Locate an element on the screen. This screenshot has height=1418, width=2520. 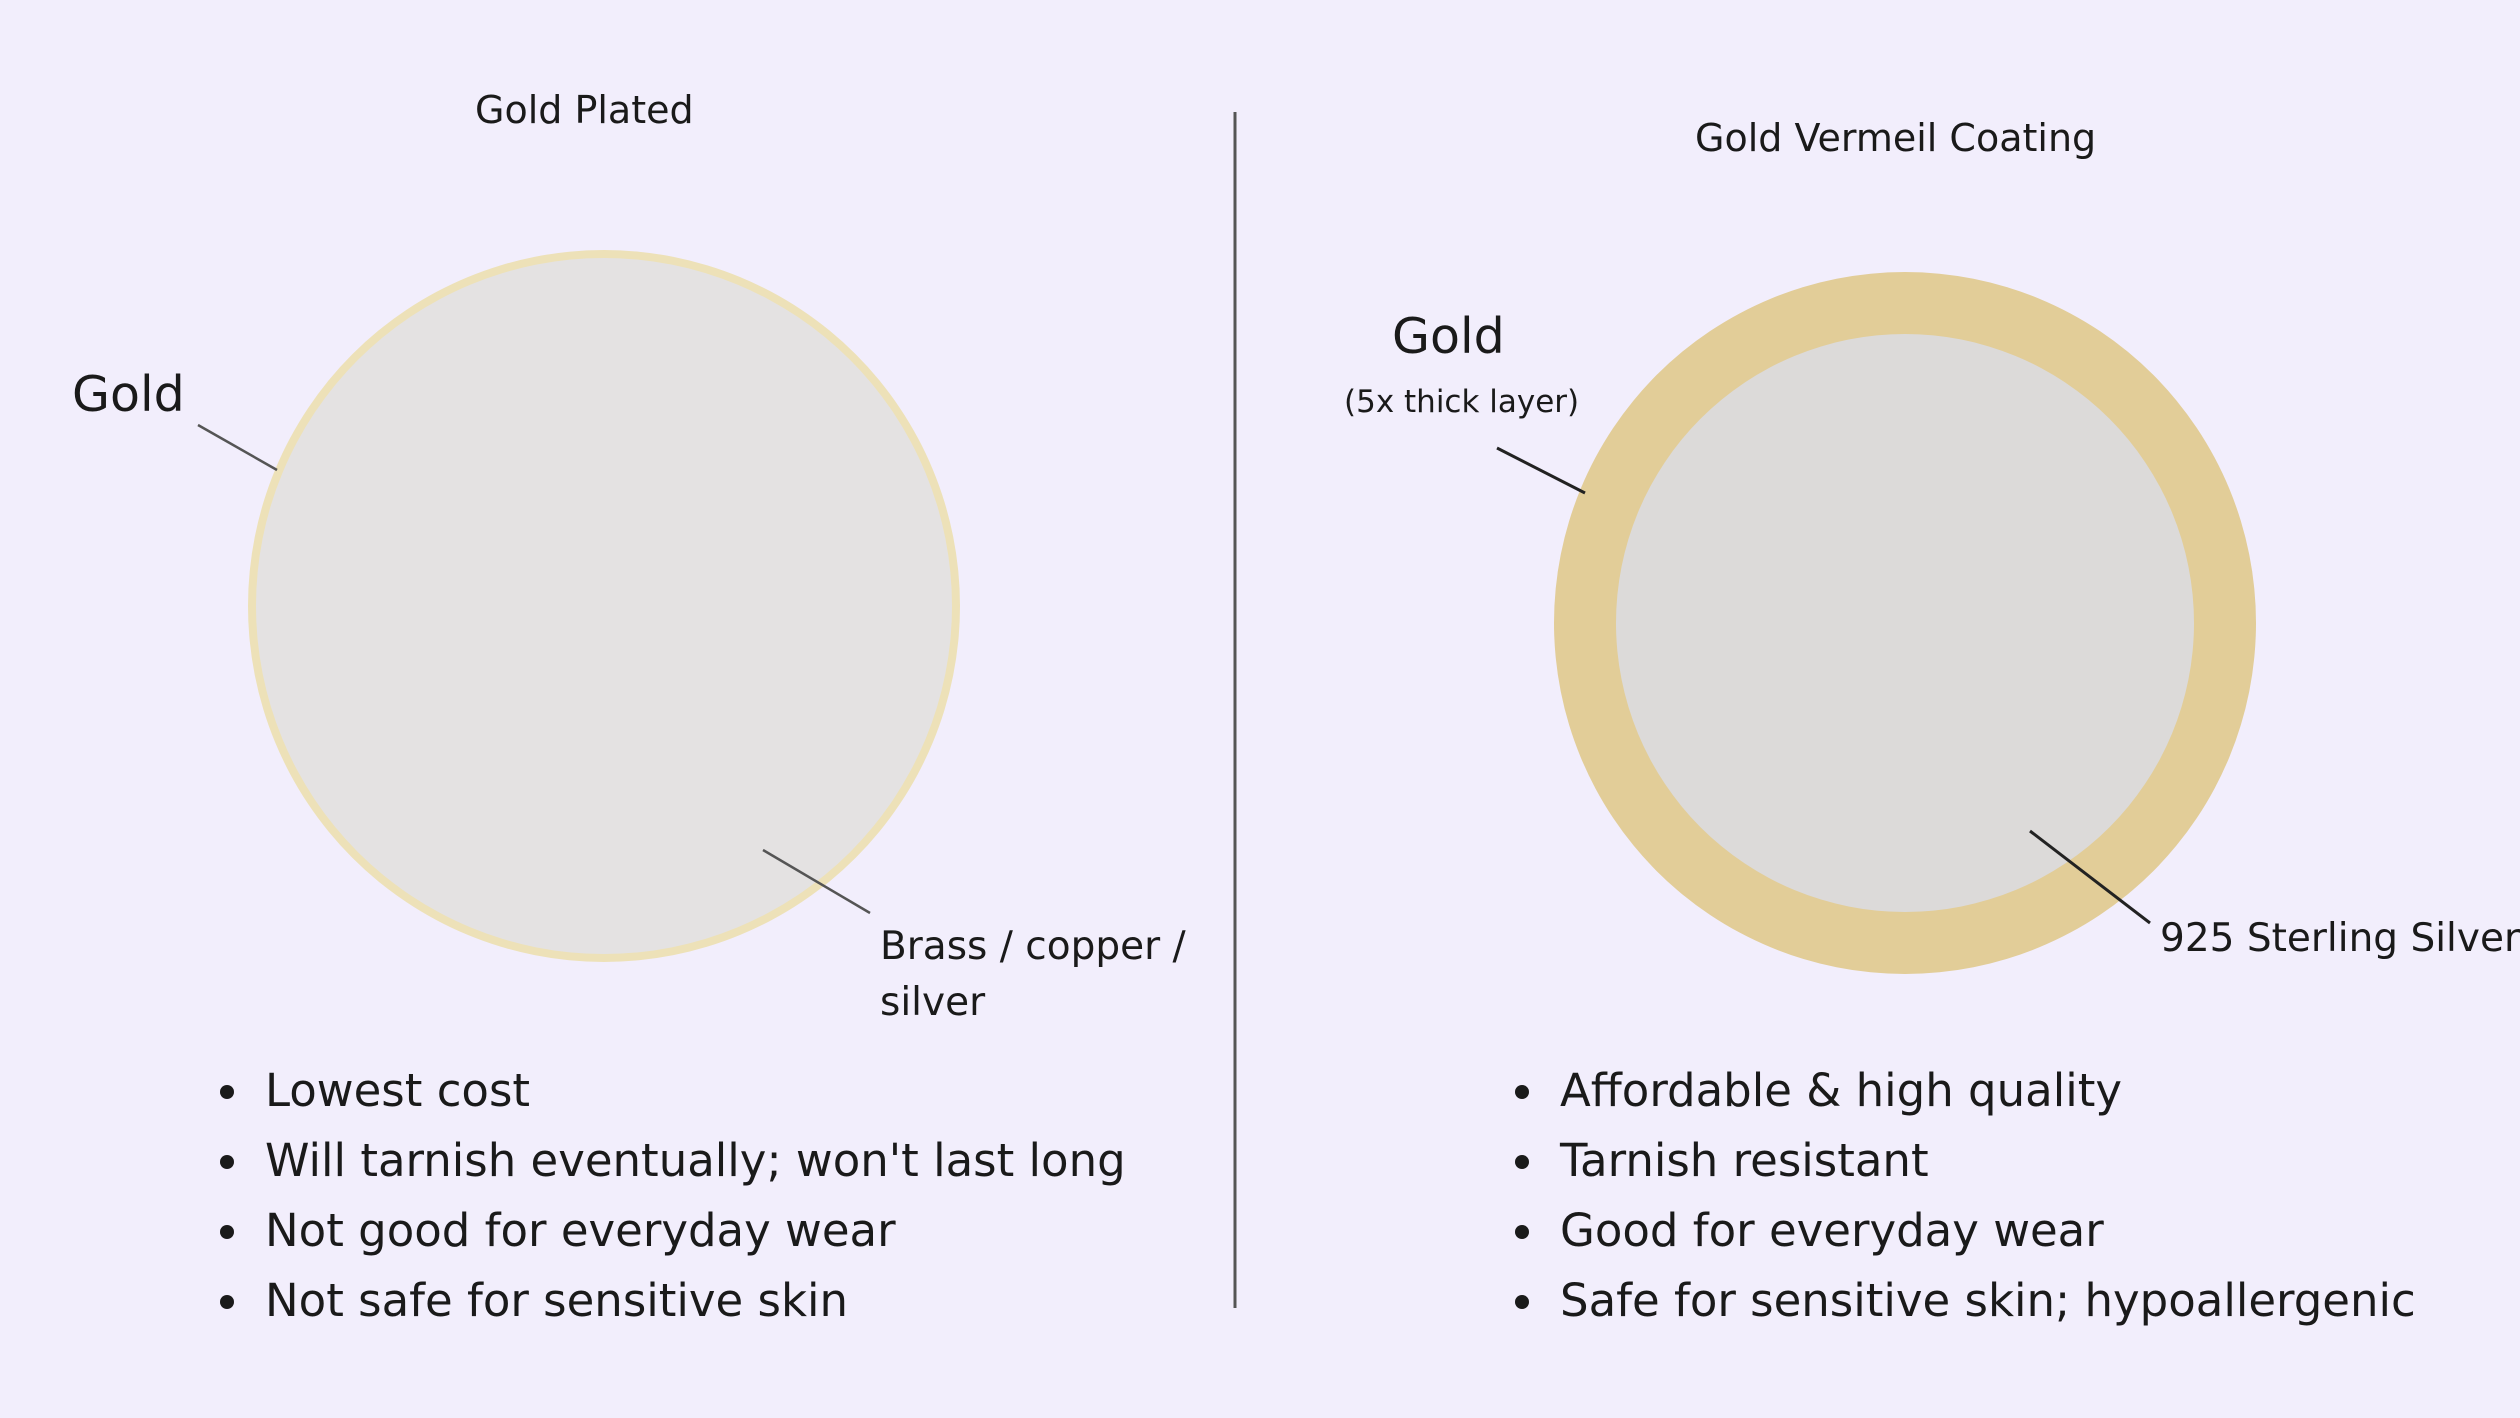
list-item: Affordable & high quality is located at coordinates (1965, 1091).